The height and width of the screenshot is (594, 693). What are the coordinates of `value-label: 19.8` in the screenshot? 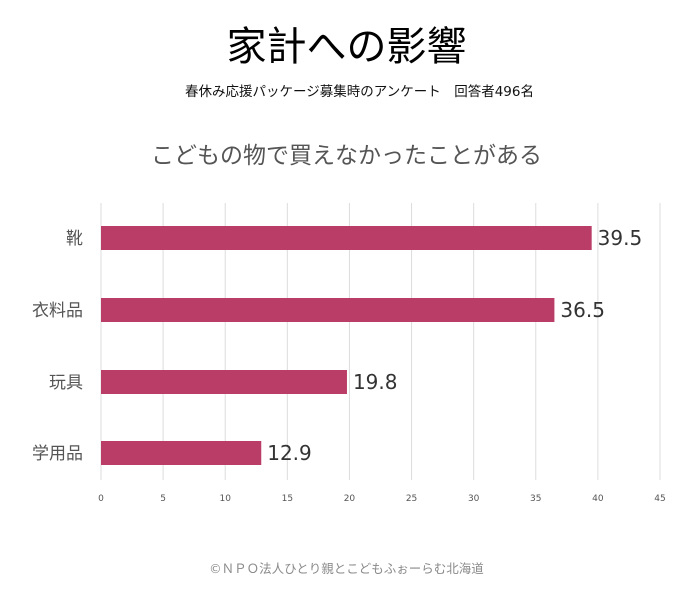 It's located at (375, 382).